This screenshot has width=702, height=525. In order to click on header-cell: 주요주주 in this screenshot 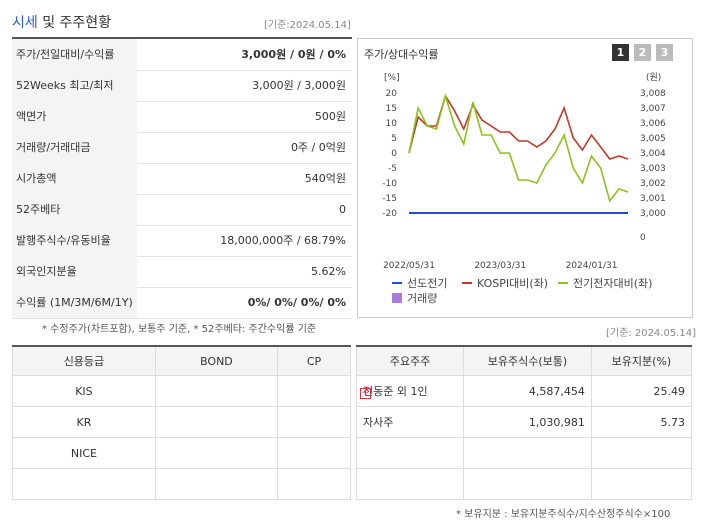, I will do `click(410, 360)`.